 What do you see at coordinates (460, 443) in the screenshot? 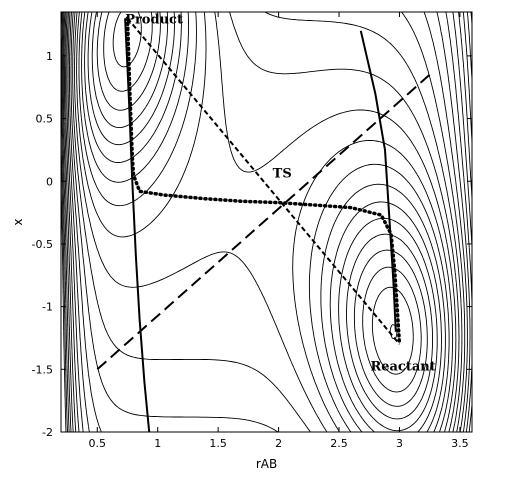
I see `x-tick-label: 3.5` at bounding box center [460, 443].